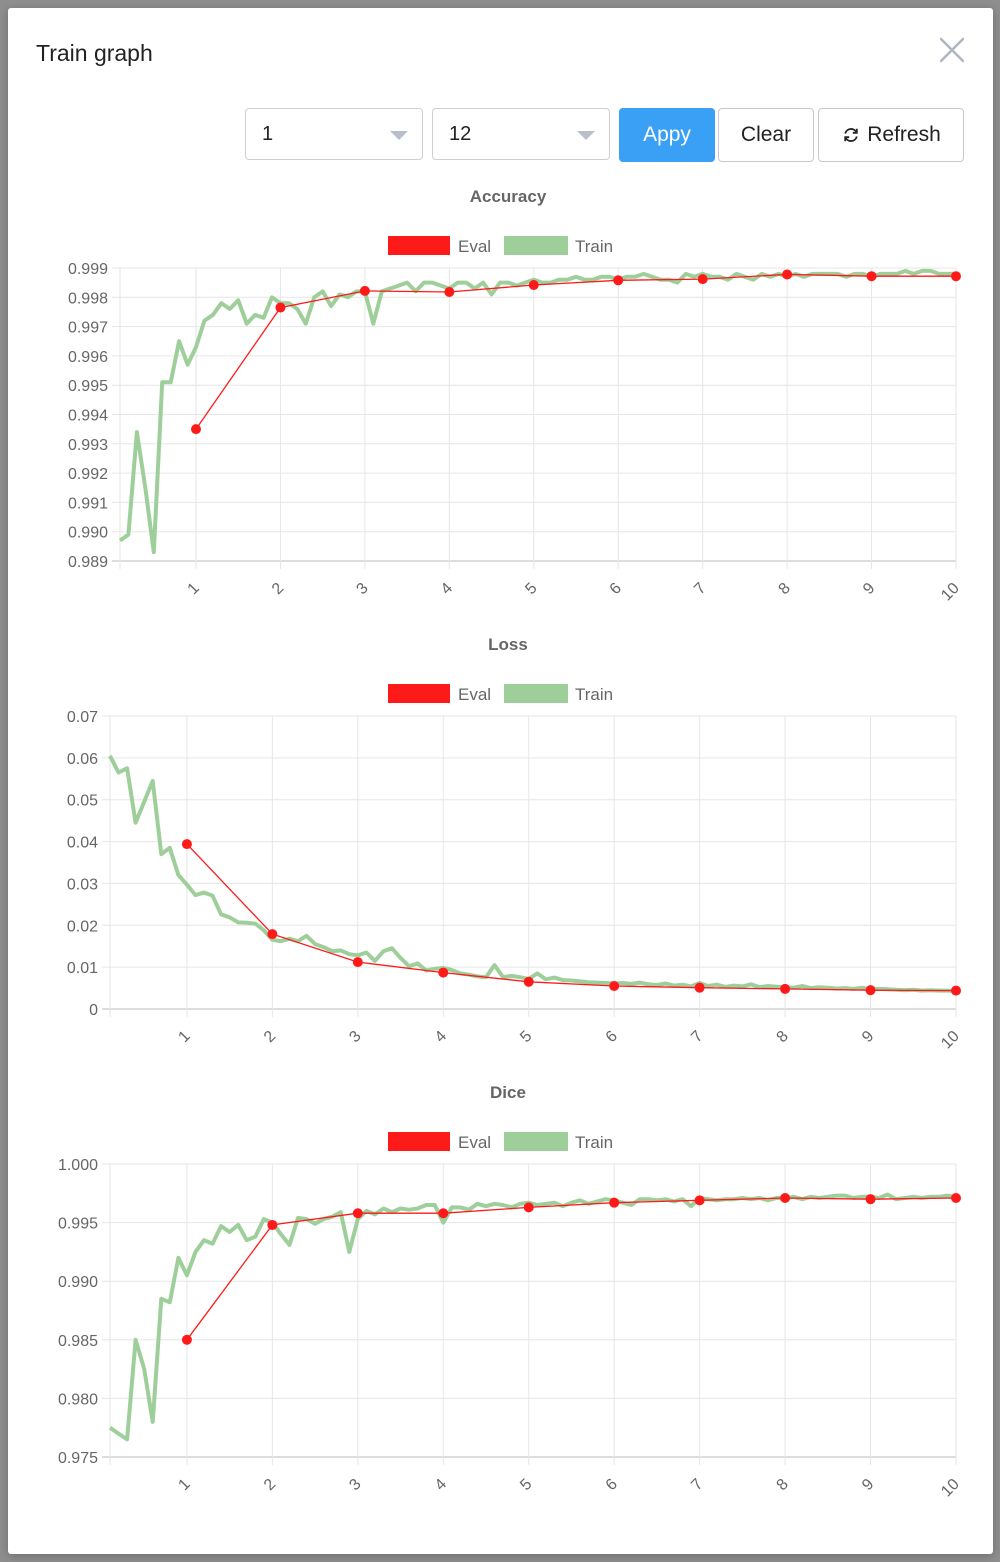 The width and height of the screenshot is (1000, 1562). Describe the element at coordinates (82, 884) in the screenshot. I see `y-tick-label: 0.03` at that location.